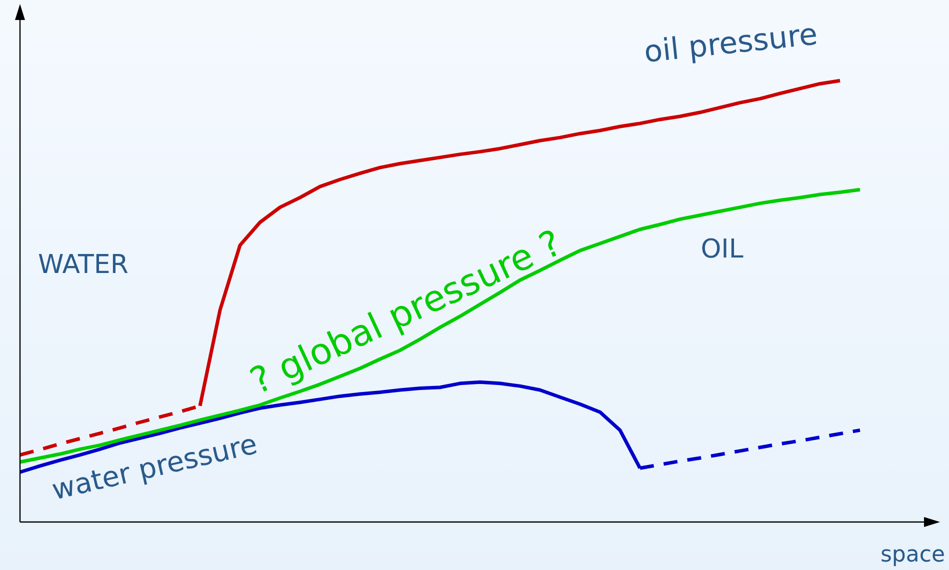 The width and height of the screenshot is (949, 570). Describe the element at coordinates (83, 265) in the screenshot. I see `annotation: WATER` at that location.